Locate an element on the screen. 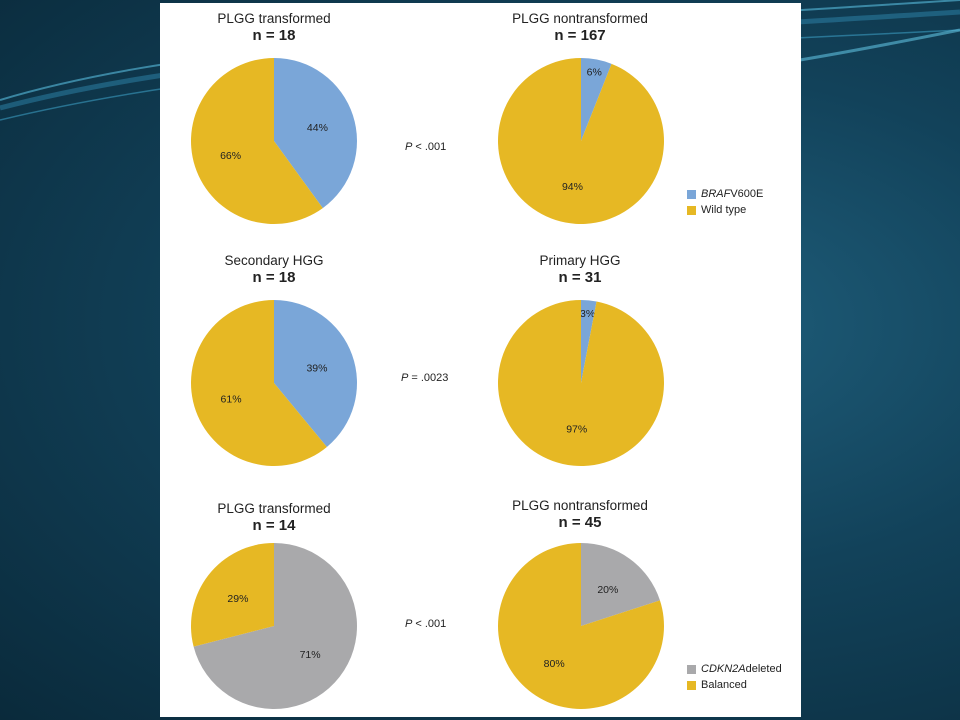 The height and width of the screenshot is (720, 960). pie-title-6: PLGG nontransformed n = 45 is located at coordinates (580, 514).